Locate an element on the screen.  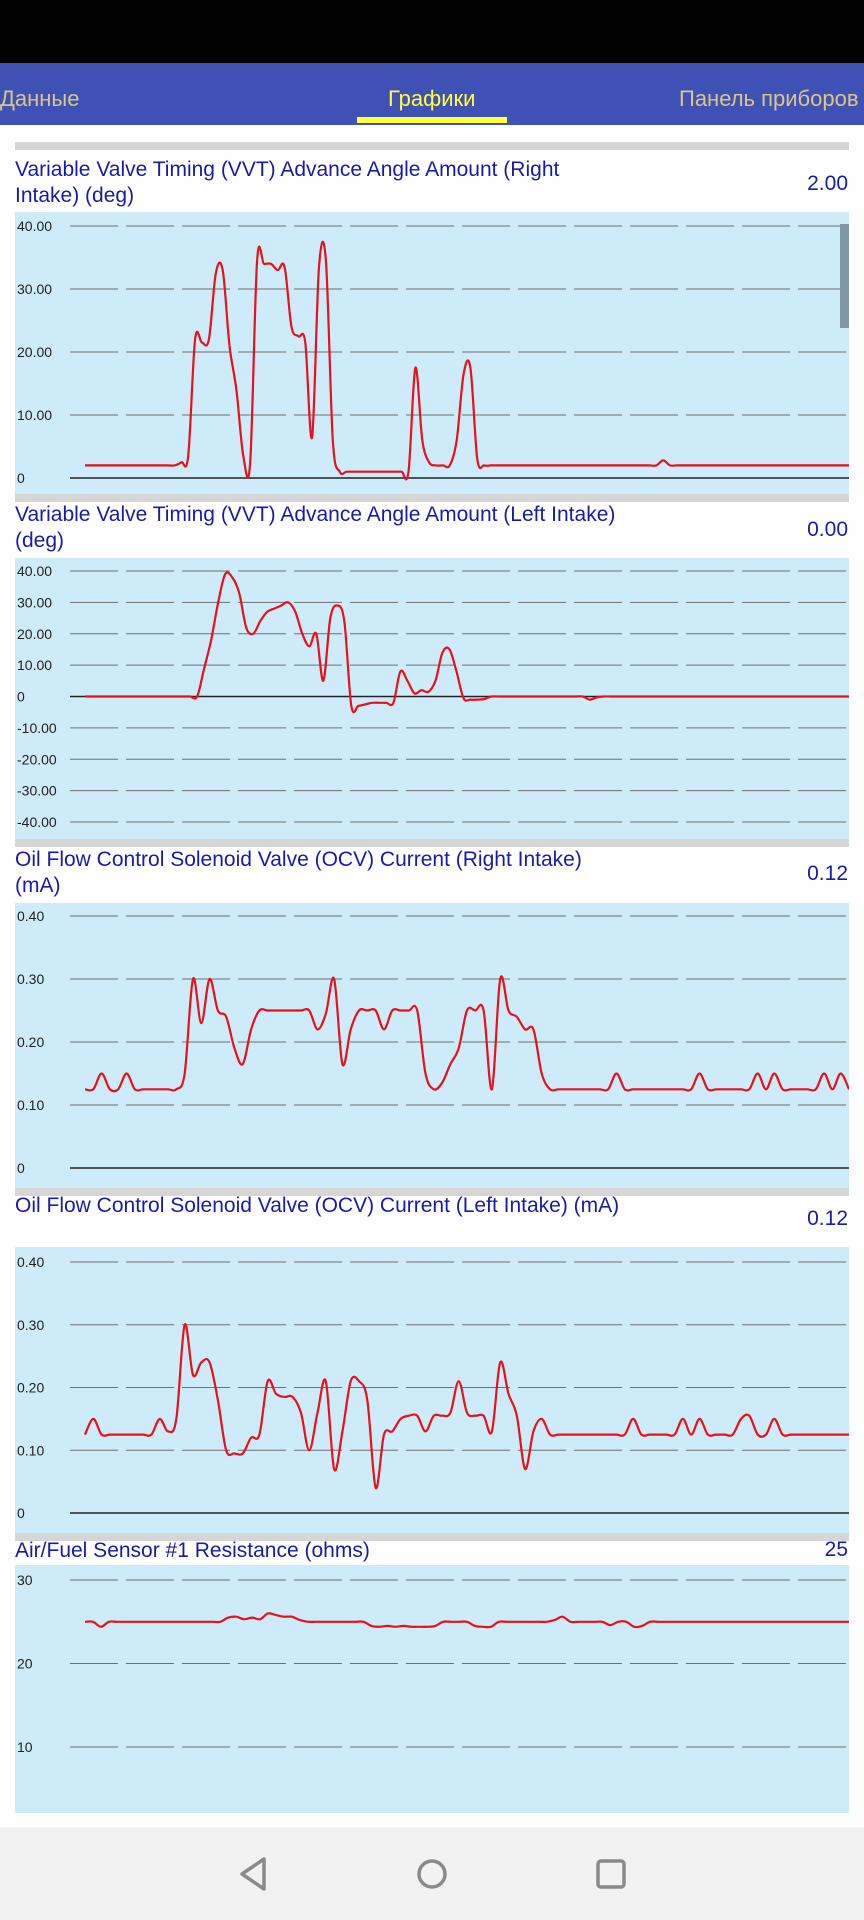
tab-data: Данные is located at coordinates (40, 98).